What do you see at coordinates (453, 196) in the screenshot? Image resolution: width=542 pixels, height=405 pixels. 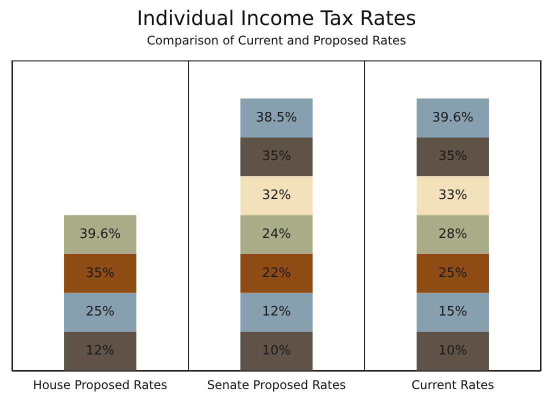 I see `data-label: 33%` at bounding box center [453, 196].